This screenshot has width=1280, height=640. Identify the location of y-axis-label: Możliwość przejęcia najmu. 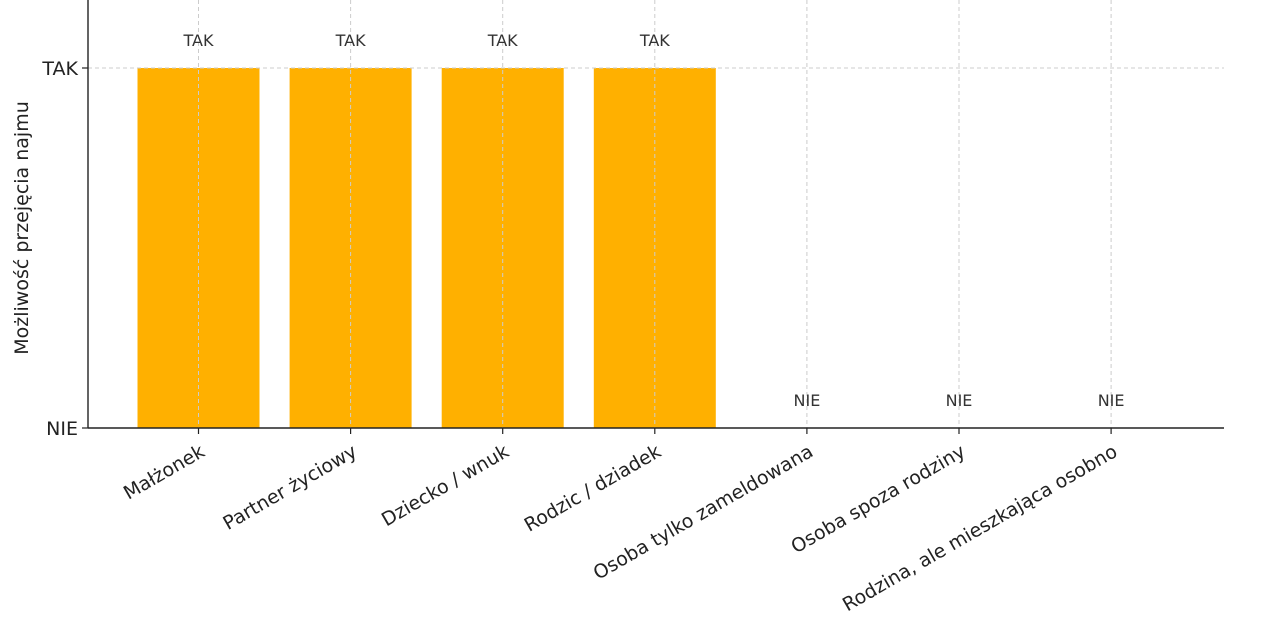
(22, 228).